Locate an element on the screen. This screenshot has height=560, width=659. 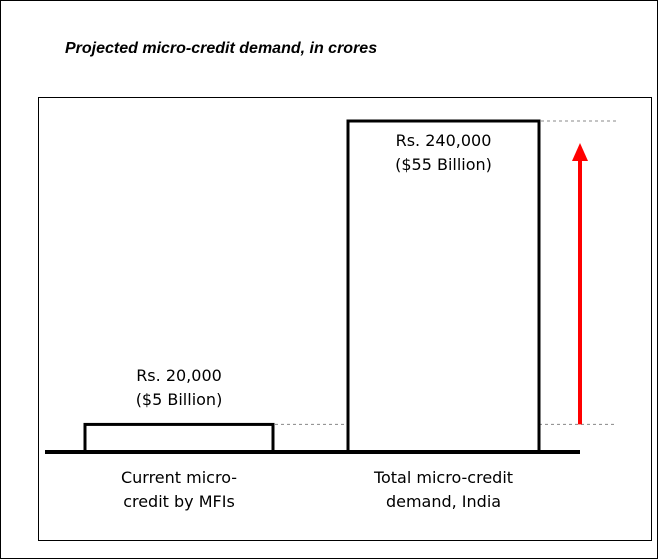
value-label: Rs. 20,000 is located at coordinates (179, 376).